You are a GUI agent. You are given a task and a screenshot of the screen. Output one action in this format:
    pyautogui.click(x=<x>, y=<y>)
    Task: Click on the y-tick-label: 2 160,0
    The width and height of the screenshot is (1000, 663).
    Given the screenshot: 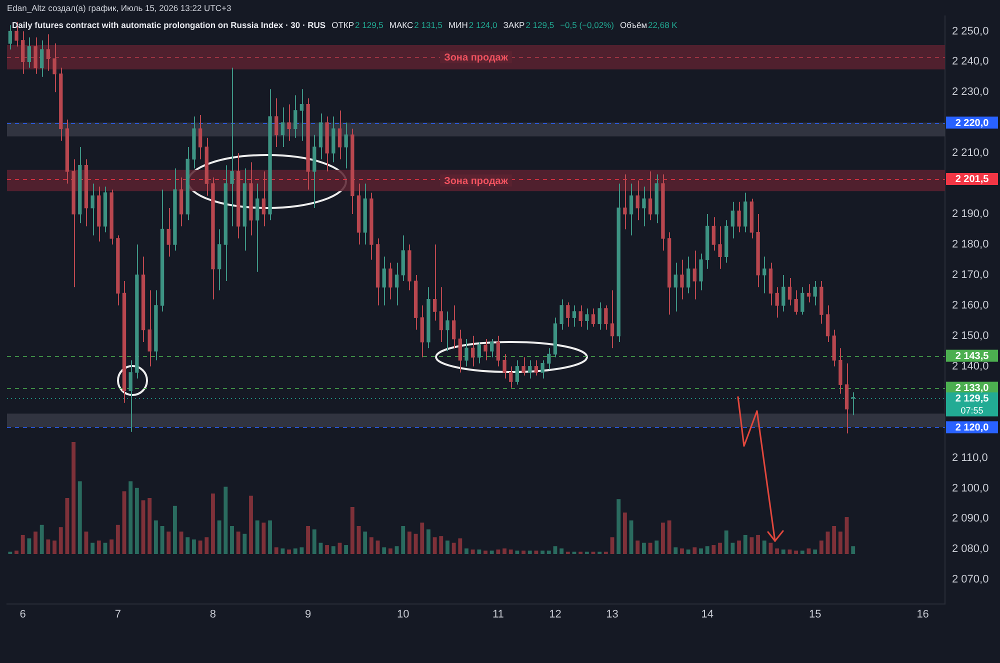 What is the action you would take?
    pyautogui.click(x=970, y=305)
    